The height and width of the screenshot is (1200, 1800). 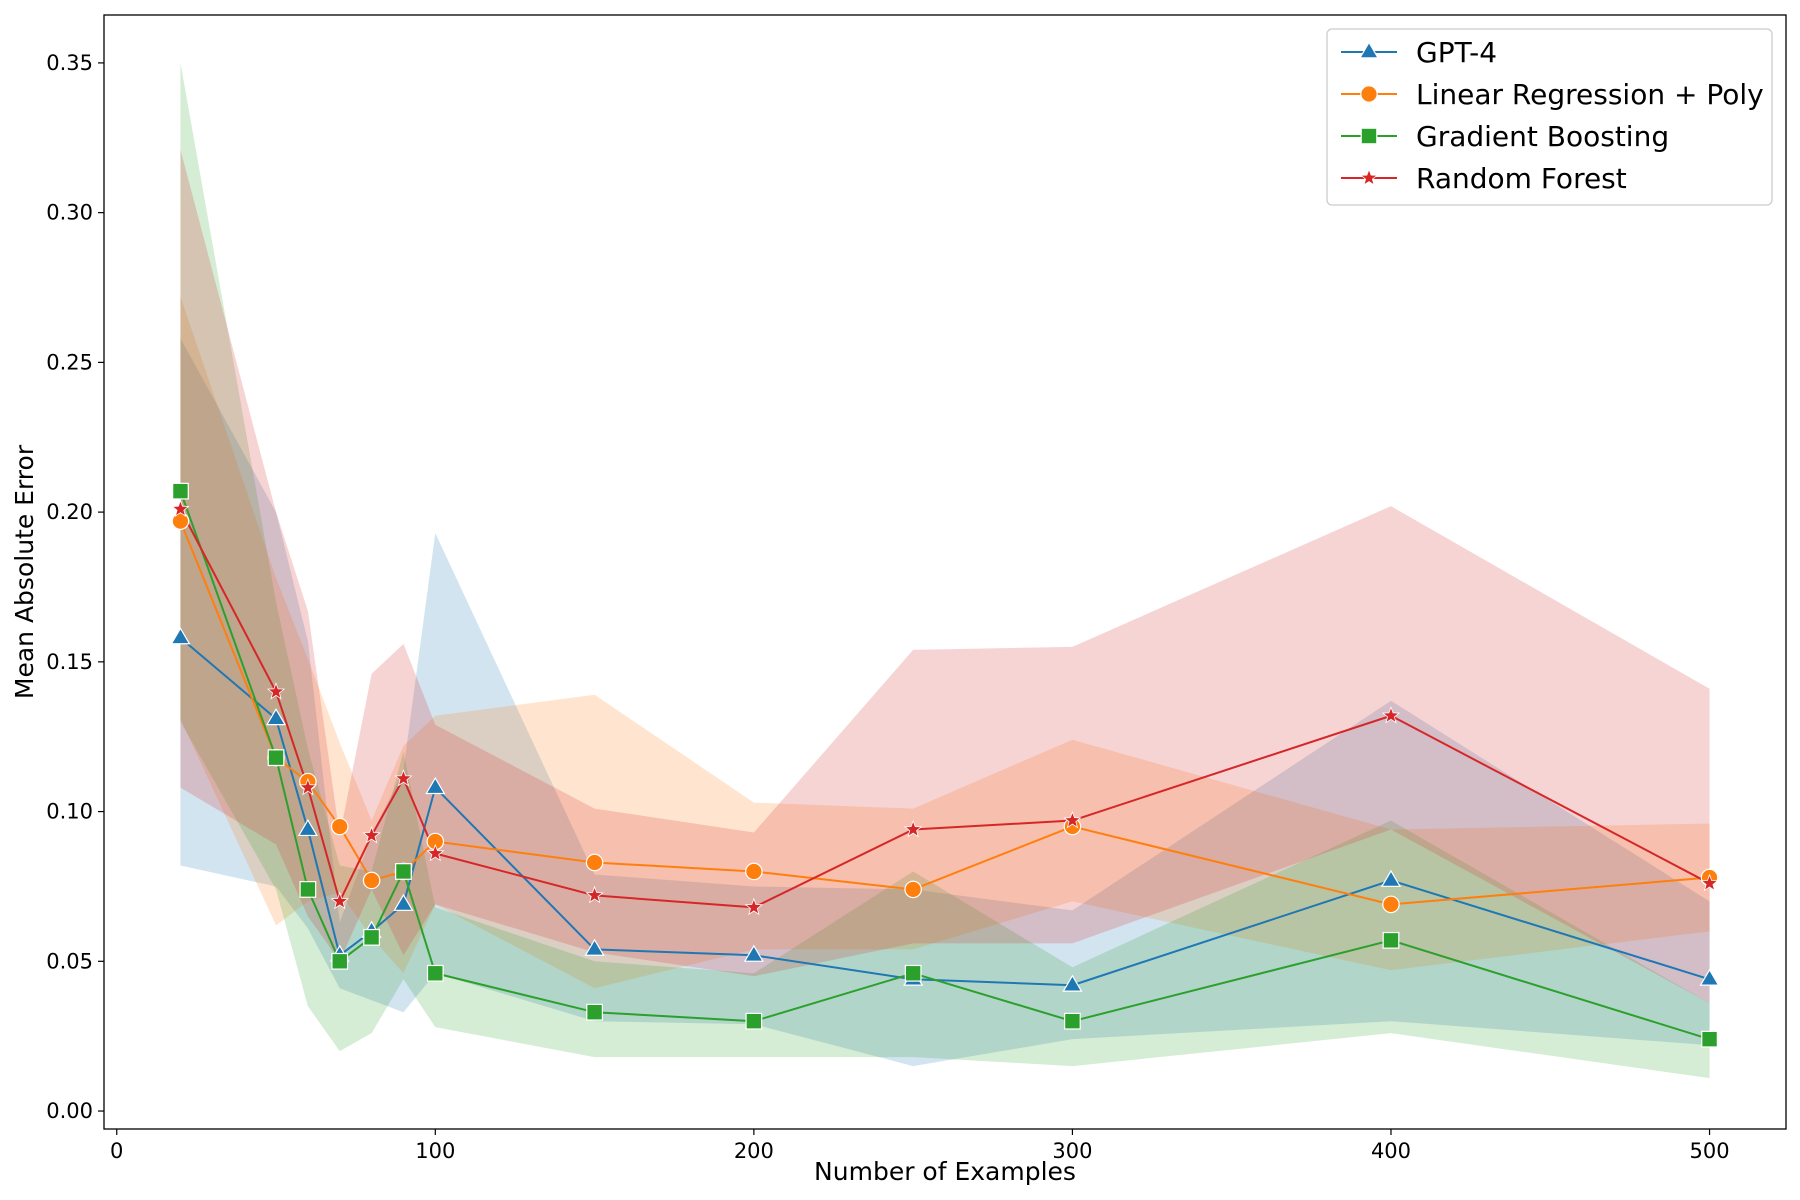 I want to click on legend-marker-linear-regression-poly, so click(x=1369, y=94).